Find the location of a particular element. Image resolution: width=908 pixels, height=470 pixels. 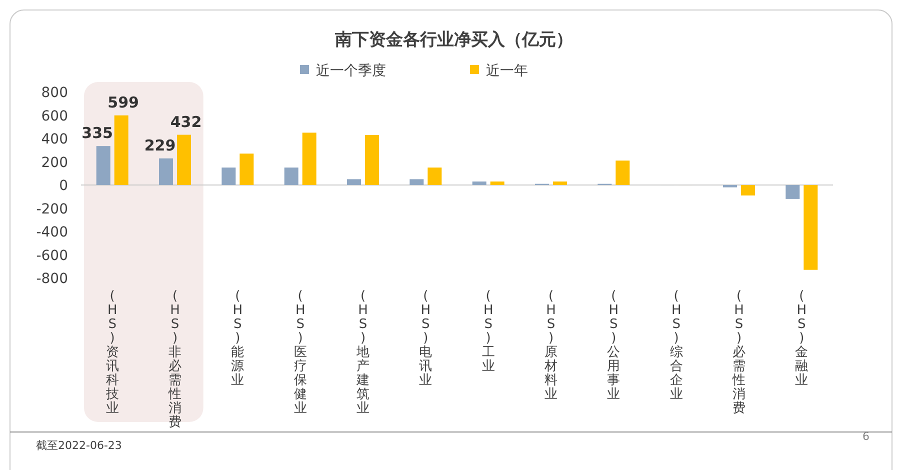

x-tick-label: (HS)金融业 is located at coordinates (801, 338).